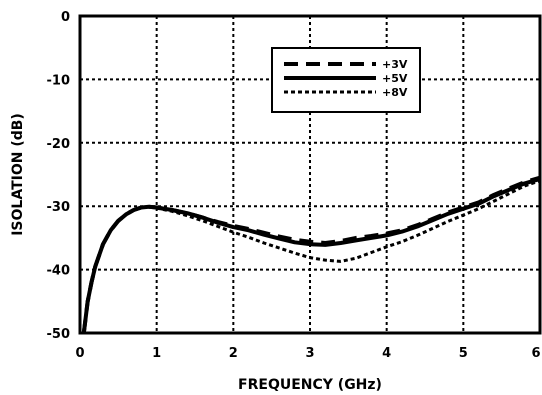 The height and width of the screenshot is (395, 542). Describe the element at coordinates (59, 271) in the screenshot. I see `y-tick-label: -40` at that location.